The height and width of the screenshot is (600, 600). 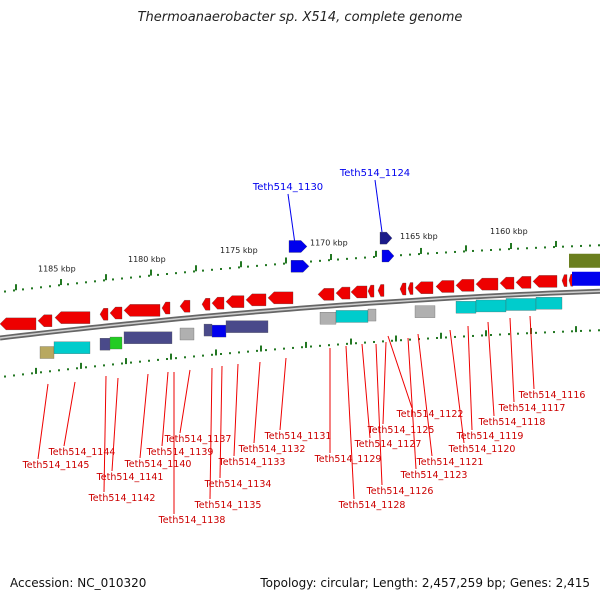 I want to click on bottom-gene-label: Teth514_1117, so click(x=532, y=408).